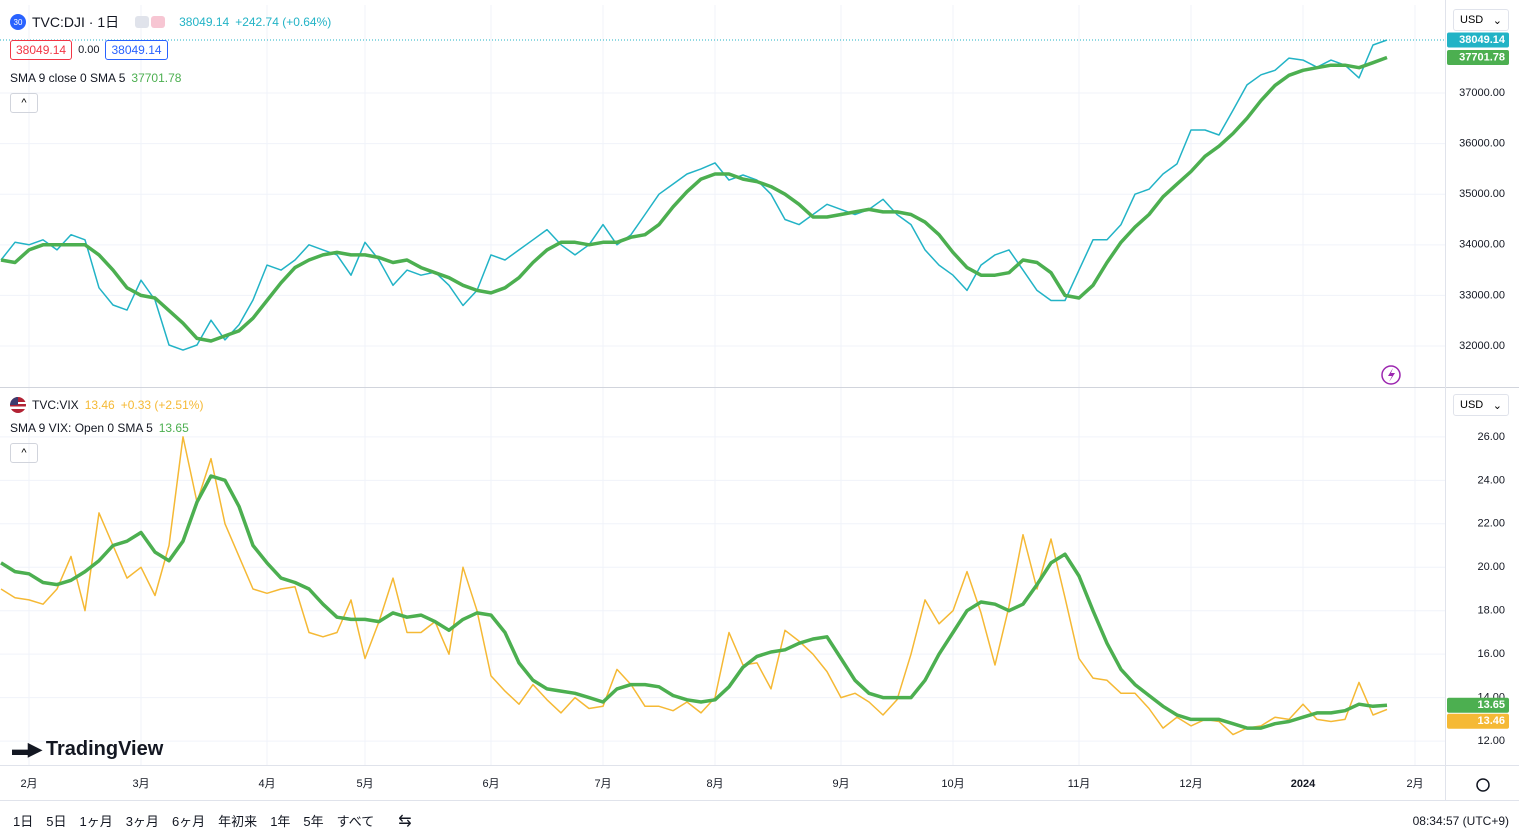 The height and width of the screenshot is (839, 1519). Describe the element at coordinates (55, 405) in the screenshot. I see `symbol-title: TVC:VIX` at that location.